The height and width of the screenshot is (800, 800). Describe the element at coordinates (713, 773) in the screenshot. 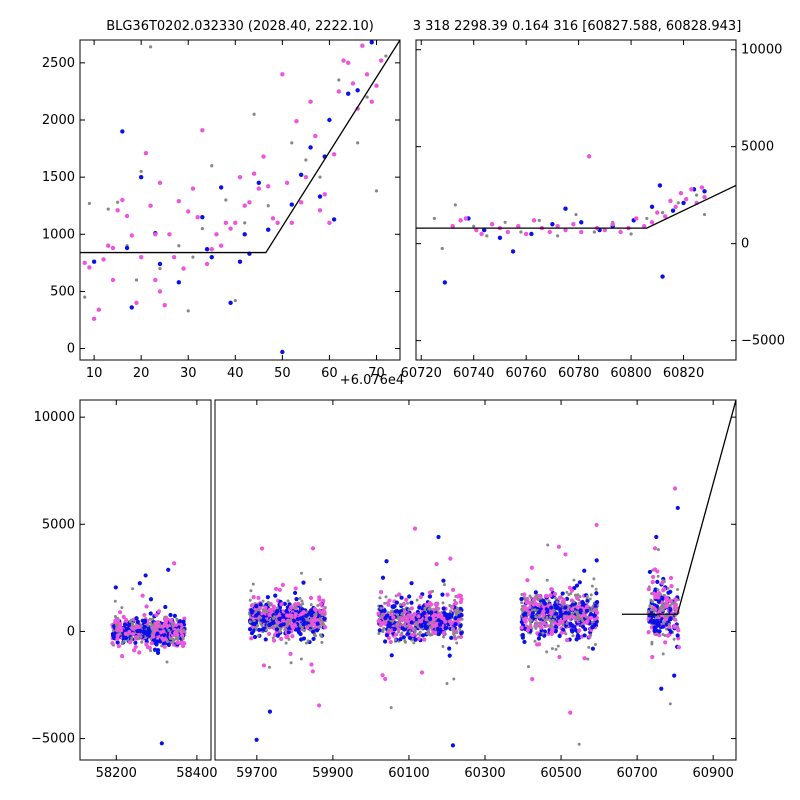

I see `x-tick-label: 60900` at that location.